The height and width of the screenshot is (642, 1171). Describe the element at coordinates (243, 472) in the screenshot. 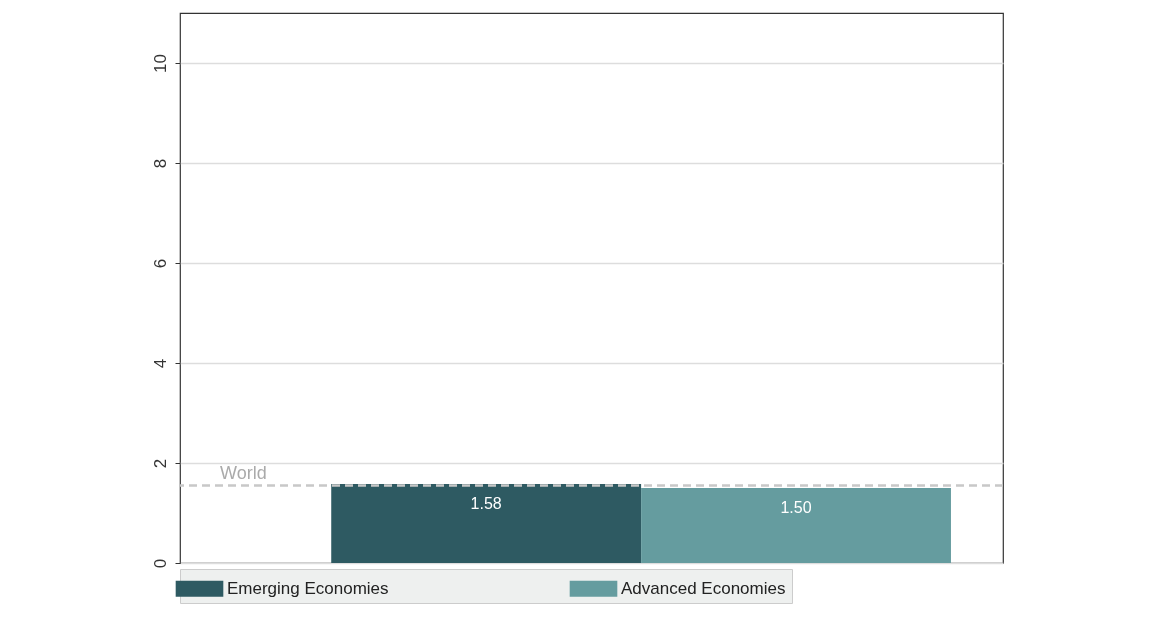

I see `ref-line-label: World` at that location.